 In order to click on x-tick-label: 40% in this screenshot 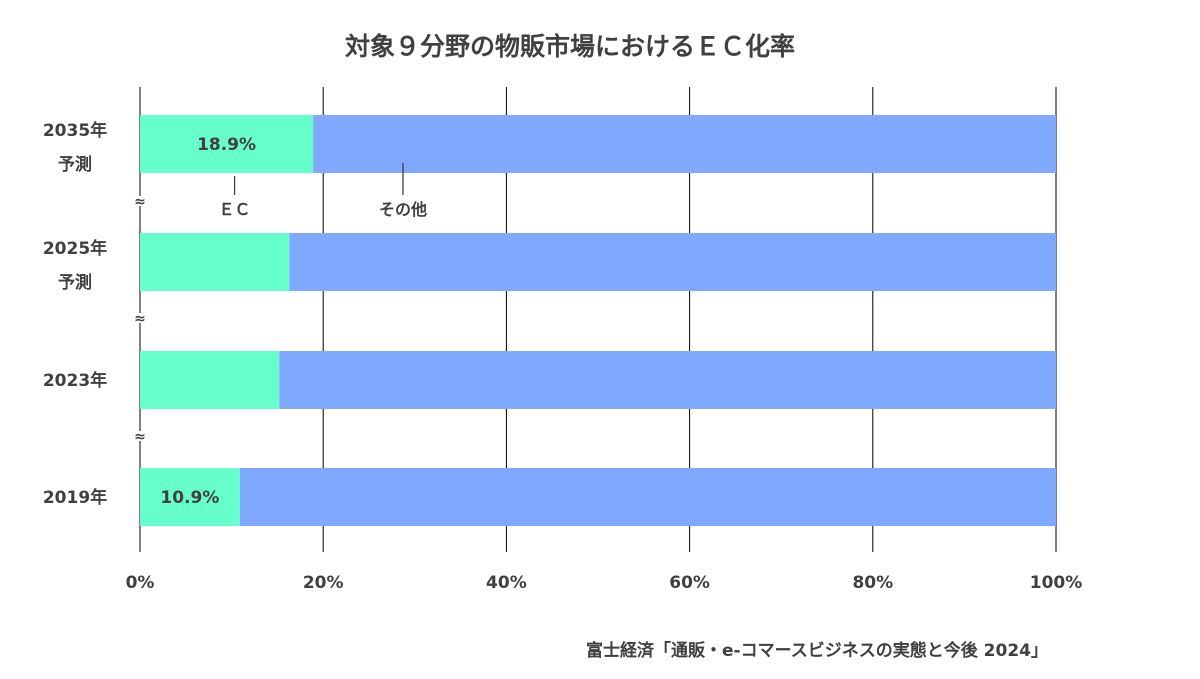, I will do `click(506, 583)`.